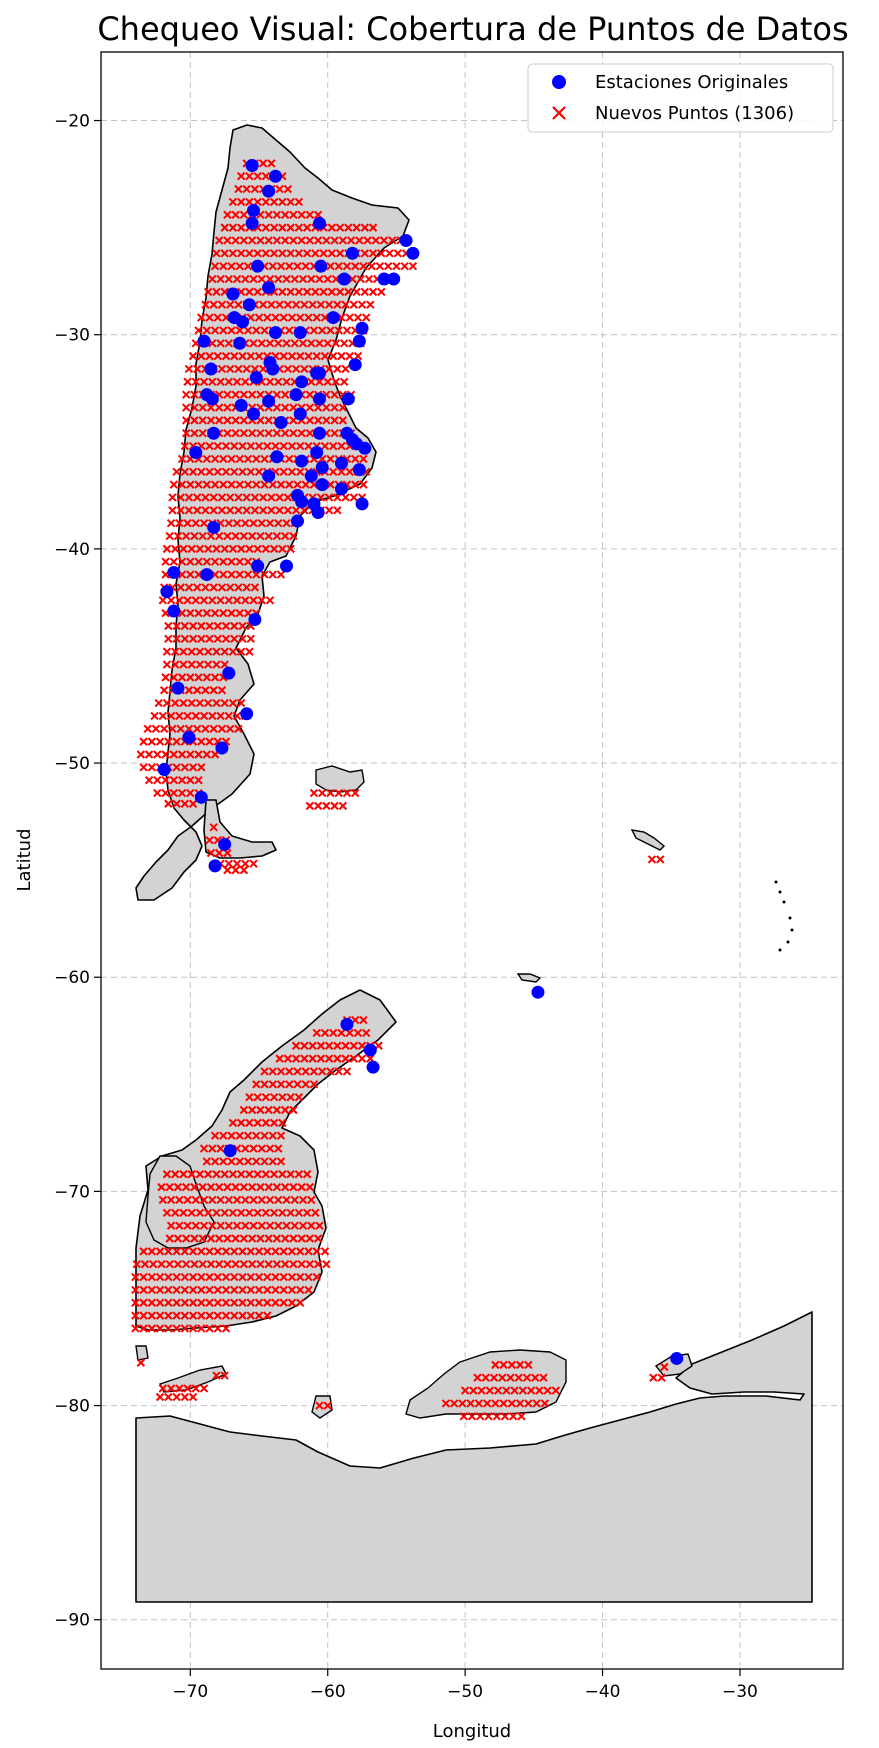 Image resolution: width=879 pixels, height=1748 pixels. What do you see at coordinates (72, 336) in the screenshot?
I see `y-tick-label-1: −30` at bounding box center [72, 336].